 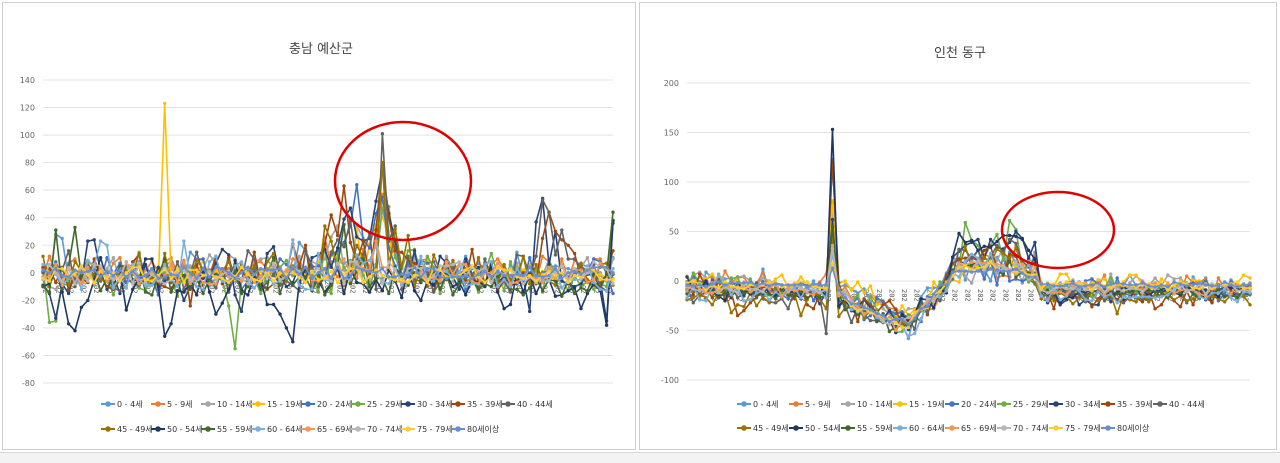 I want to click on y-tick-label: 100, so click(x=671, y=182).